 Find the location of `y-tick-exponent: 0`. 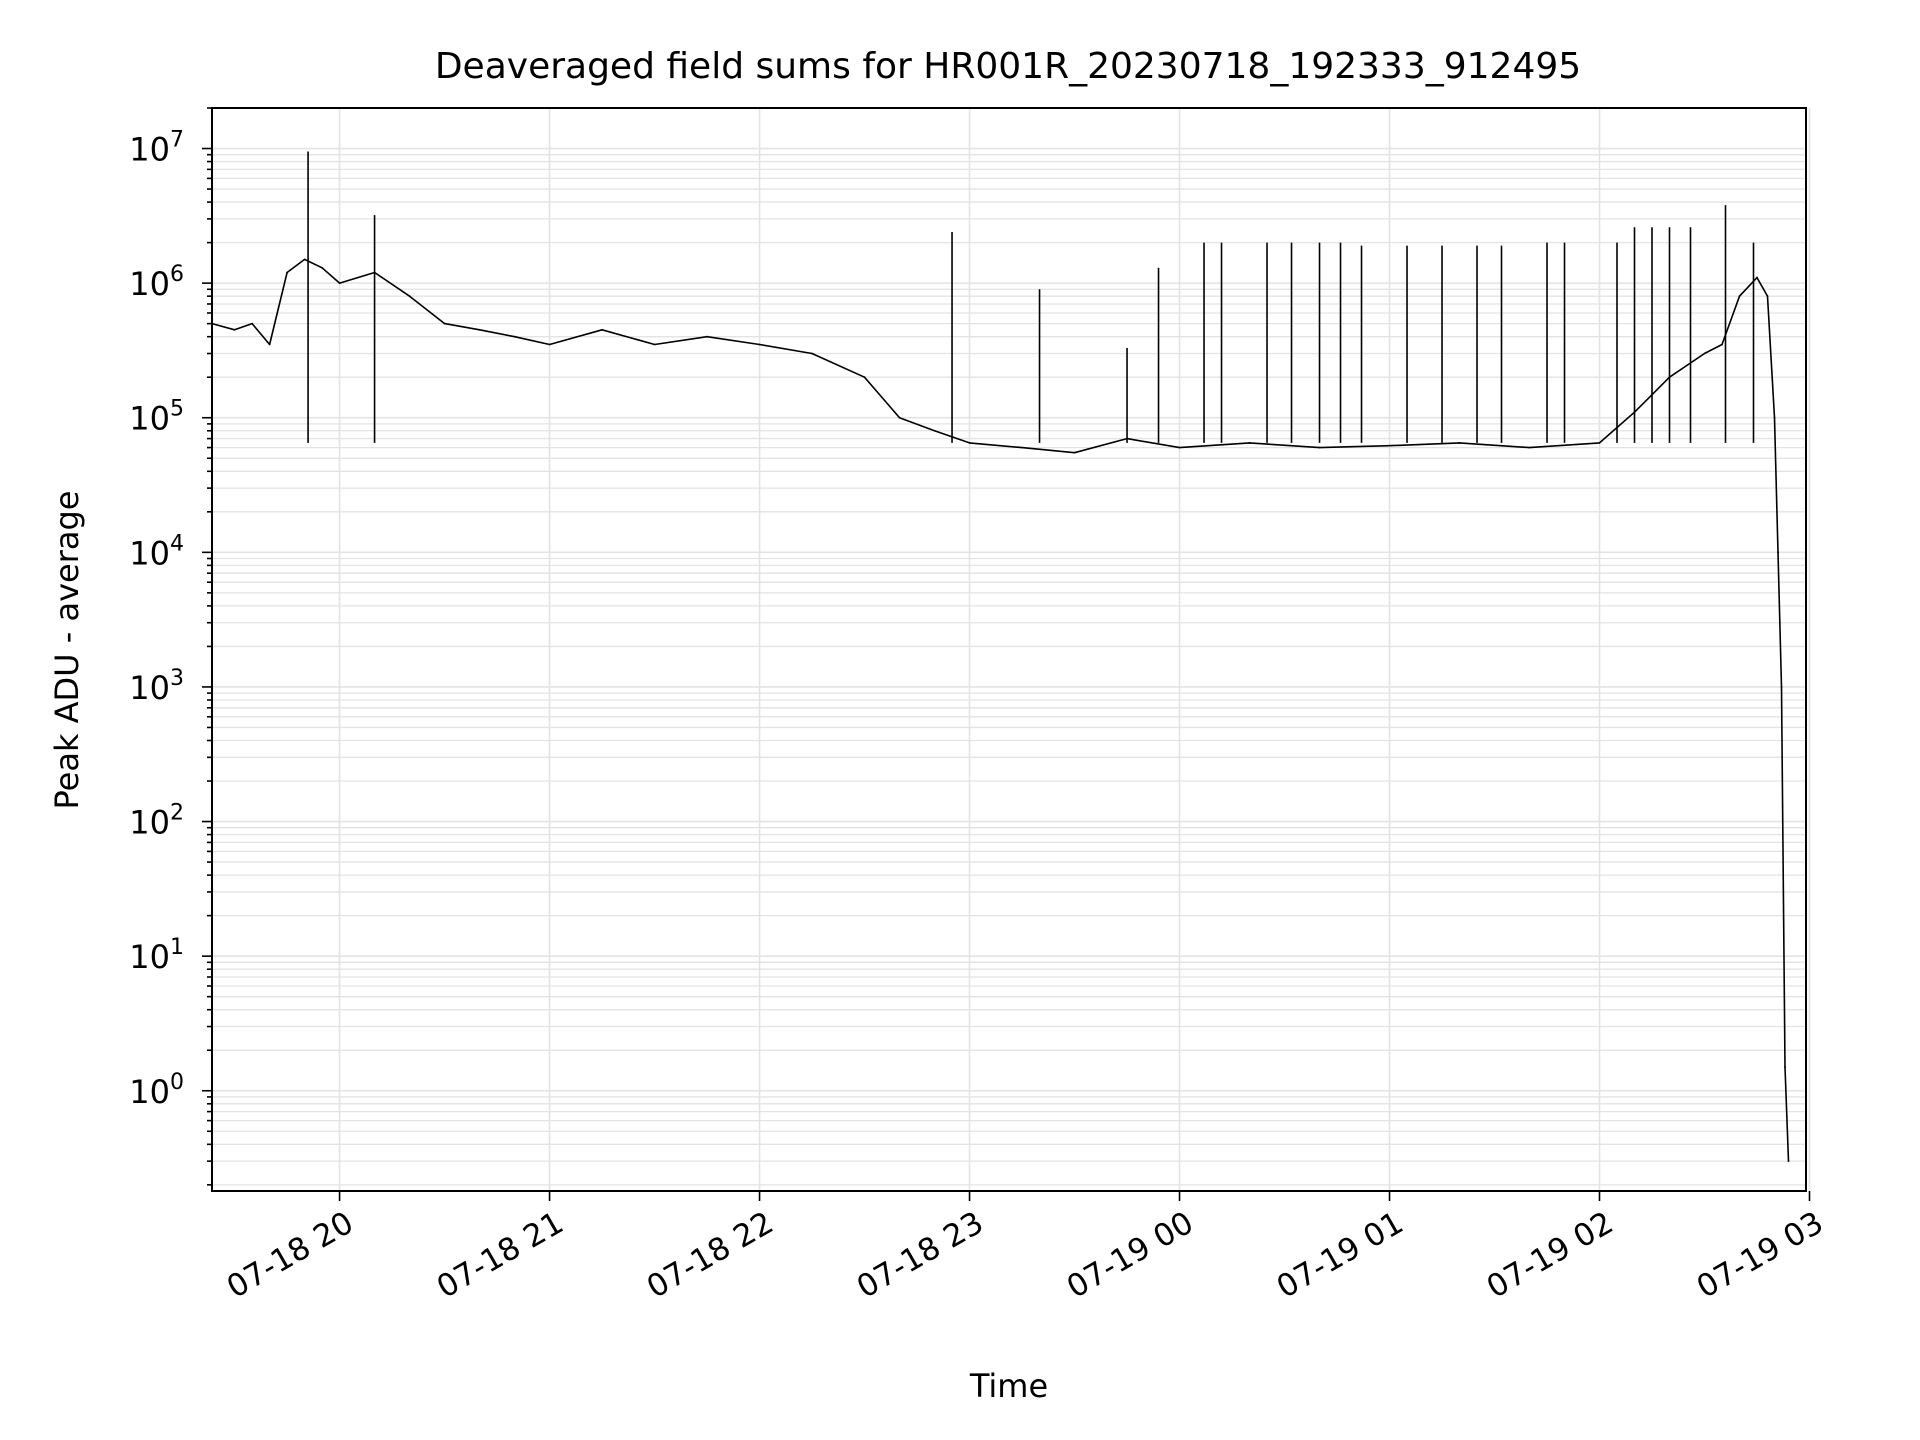

y-tick-exponent: 0 is located at coordinates (177, 1082).